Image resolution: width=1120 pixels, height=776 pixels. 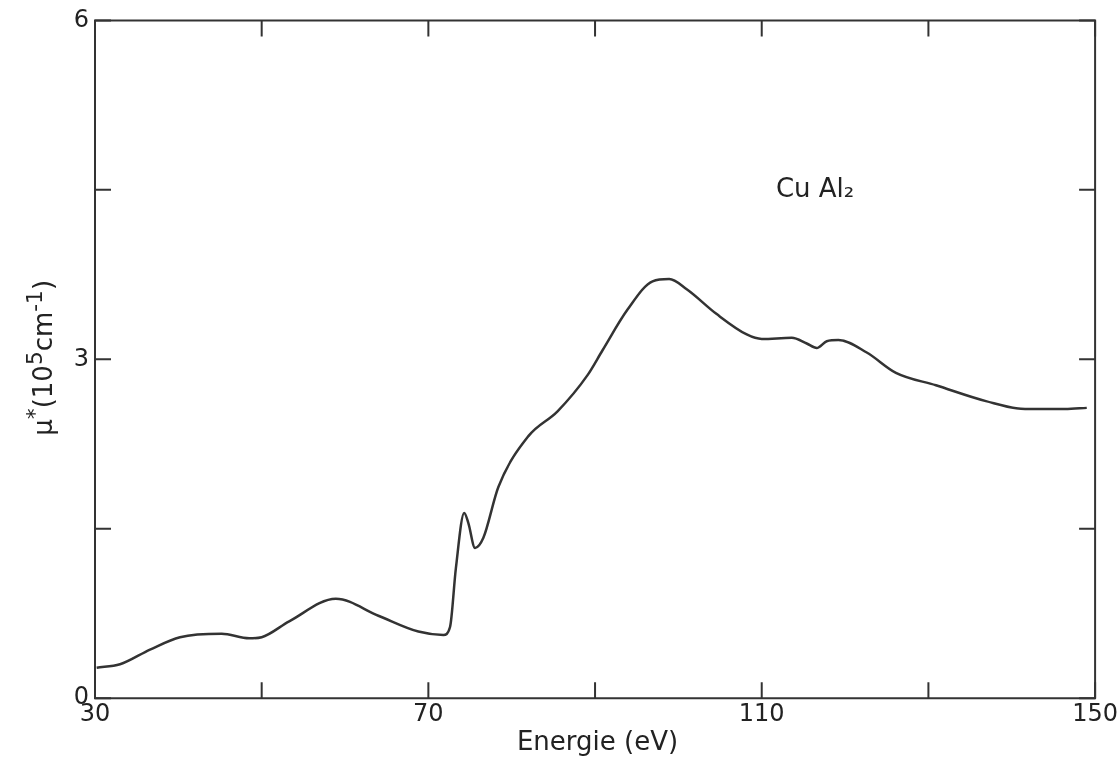 I want to click on x-axis-title: Energie (eV), so click(x=597, y=741).